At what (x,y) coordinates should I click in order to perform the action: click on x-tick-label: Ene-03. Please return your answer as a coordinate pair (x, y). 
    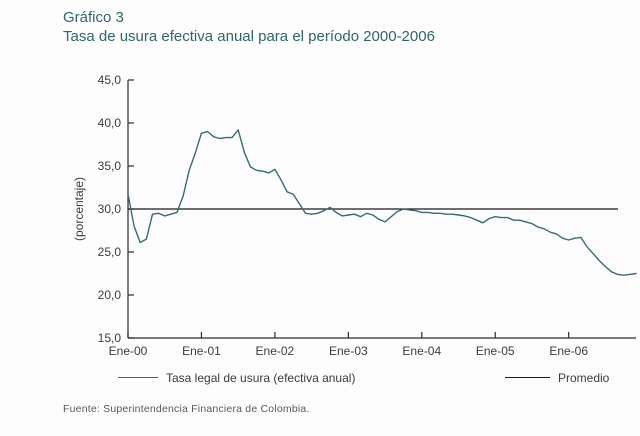
    Looking at the image, I should click on (348, 351).